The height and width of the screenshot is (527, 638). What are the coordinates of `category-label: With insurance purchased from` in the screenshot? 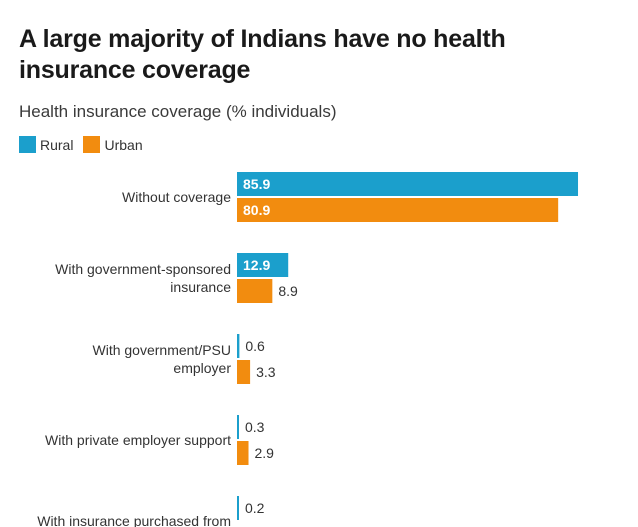 It's located at (134, 520).